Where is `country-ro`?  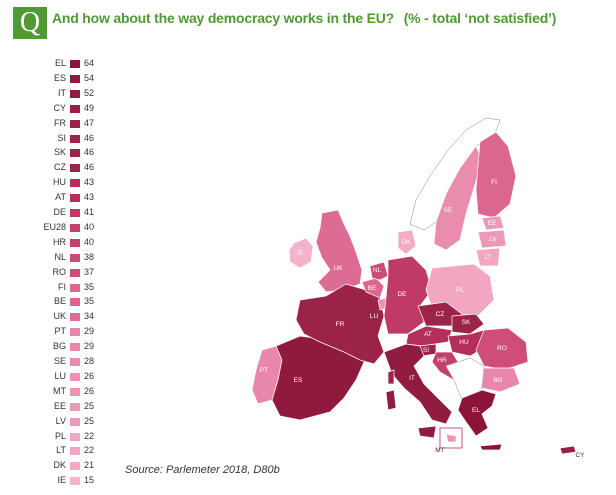
country-ro is located at coordinates (502, 349).